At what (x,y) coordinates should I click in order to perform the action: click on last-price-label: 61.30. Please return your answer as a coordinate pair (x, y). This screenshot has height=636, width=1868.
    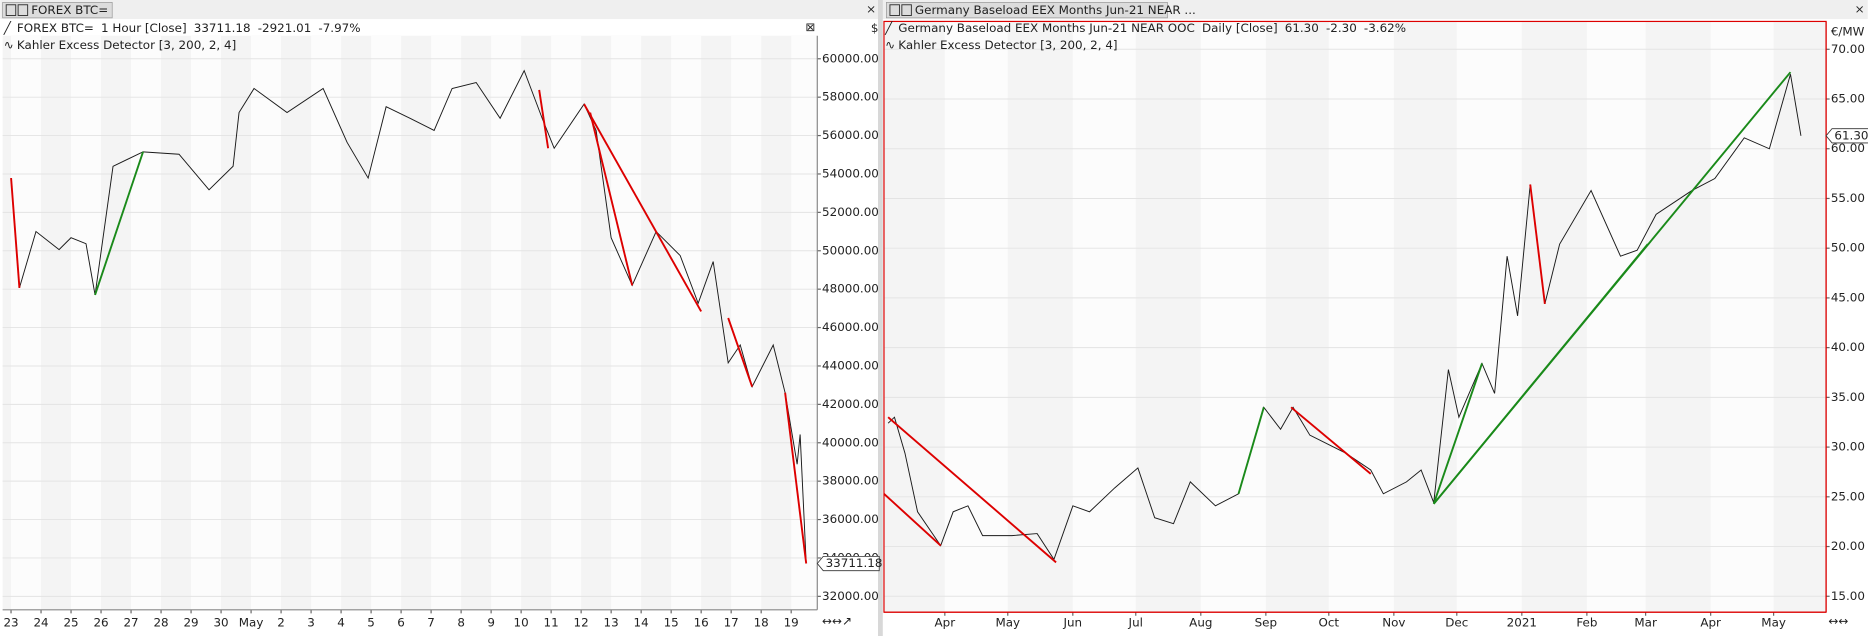
    Looking at the image, I should click on (1851, 135).